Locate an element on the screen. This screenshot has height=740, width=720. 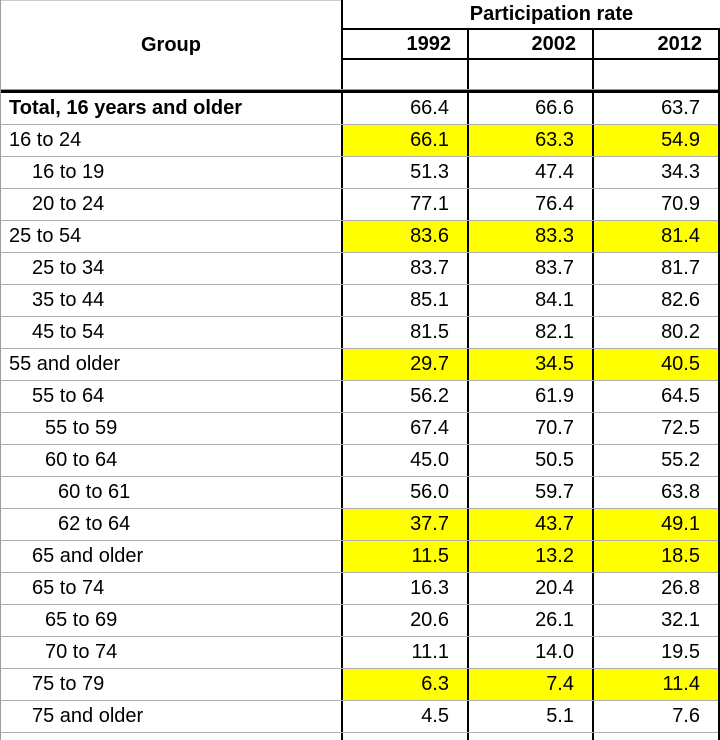
group-cell: 65 and older is located at coordinates (88, 556).